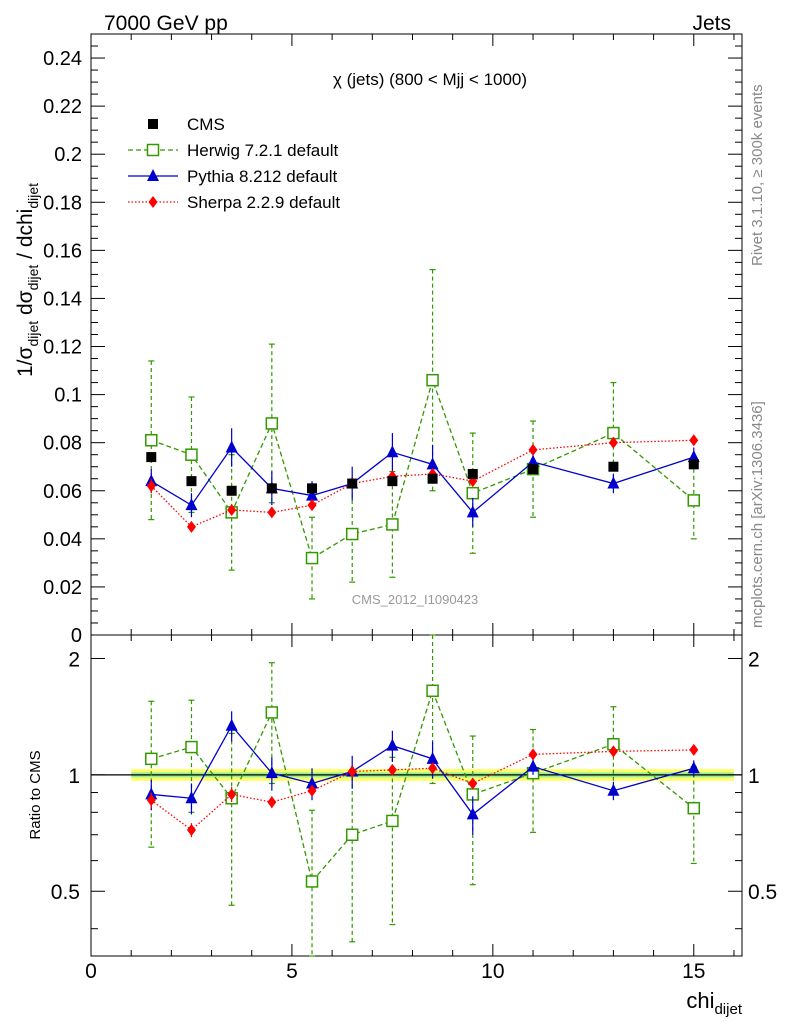  Describe the element at coordinates (62, 107) in the screenshot. I see `y-tick-label: 0.22` at that location.